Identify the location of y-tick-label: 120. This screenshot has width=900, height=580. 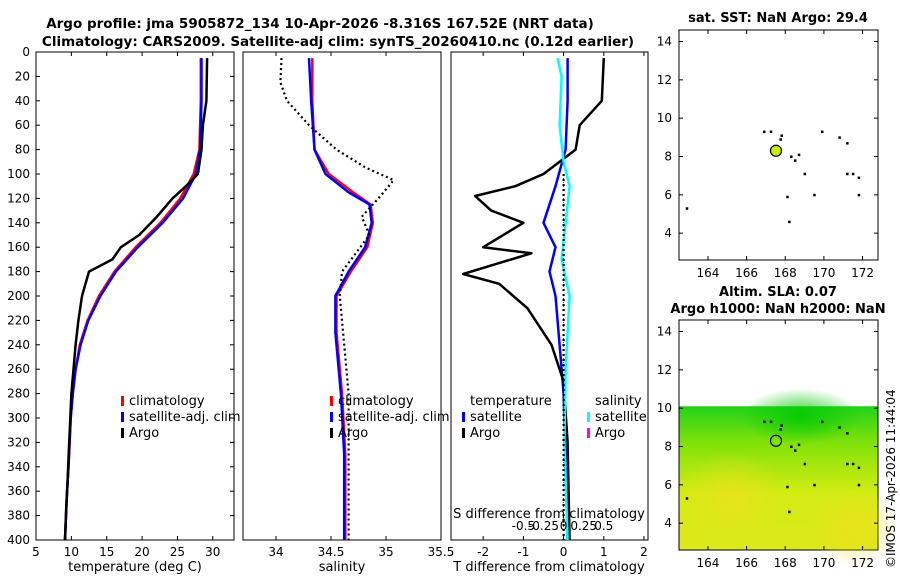
(18, 198).